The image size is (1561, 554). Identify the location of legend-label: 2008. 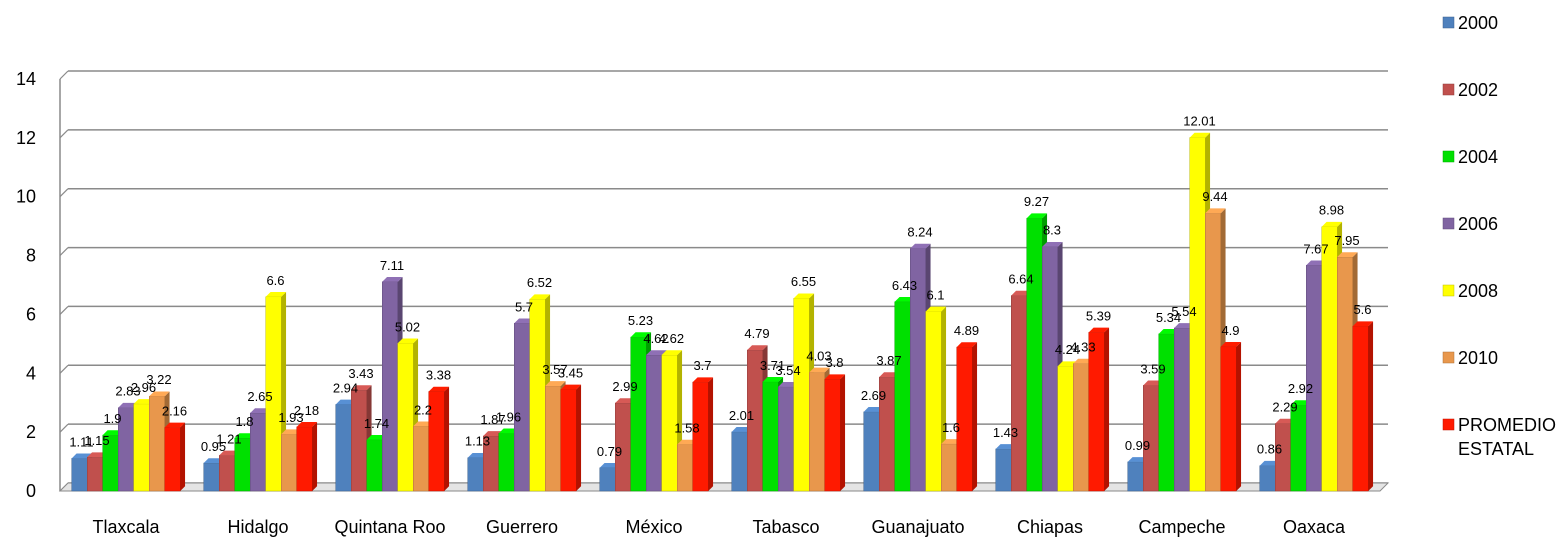
(1478, 291).